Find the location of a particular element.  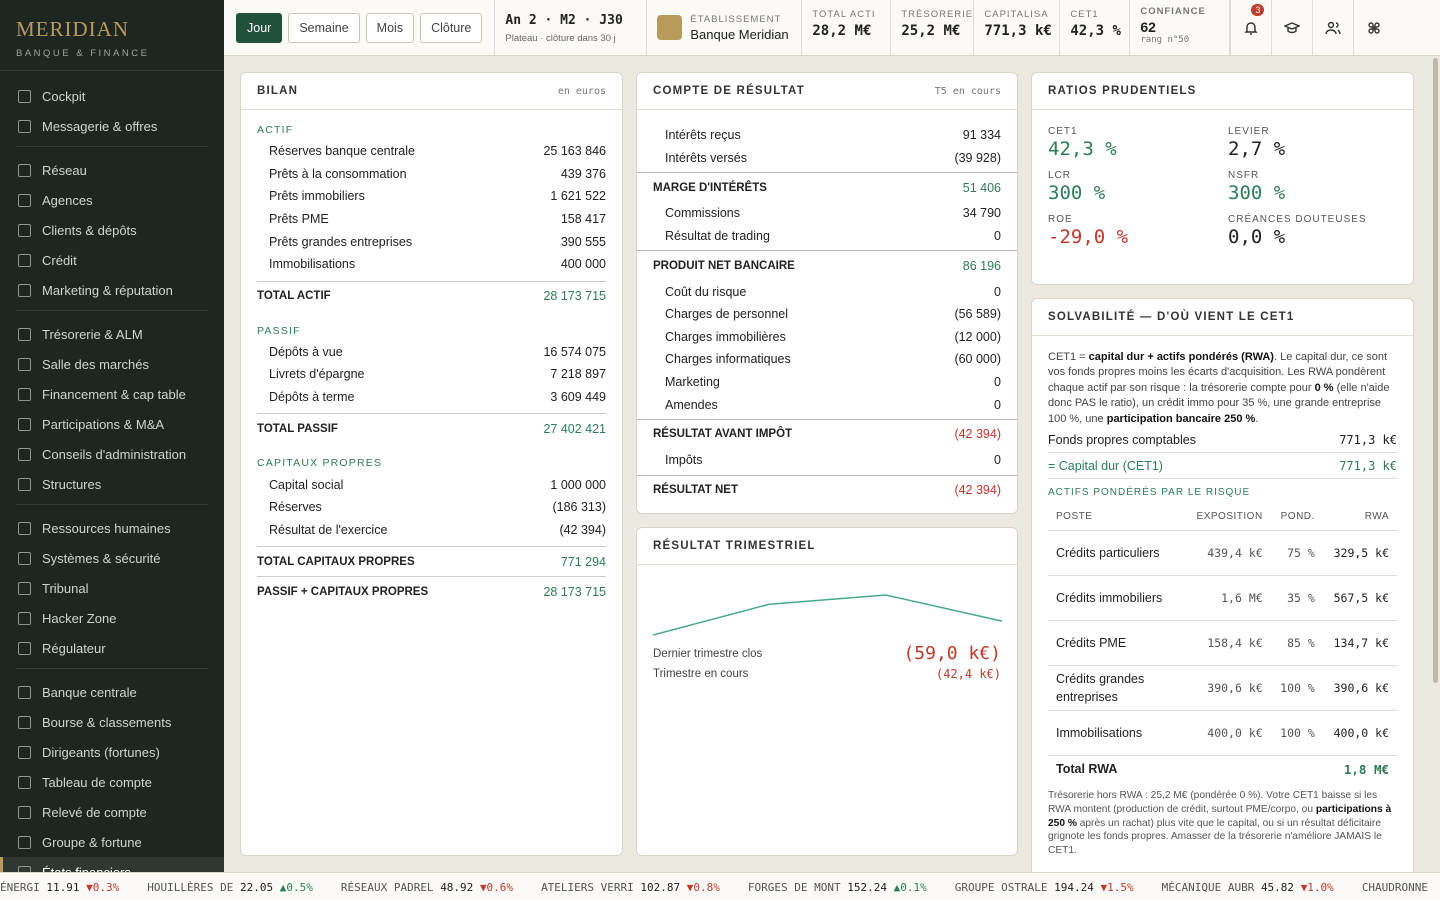

nav-item: Cockpit is located at coordinates (112, 96).